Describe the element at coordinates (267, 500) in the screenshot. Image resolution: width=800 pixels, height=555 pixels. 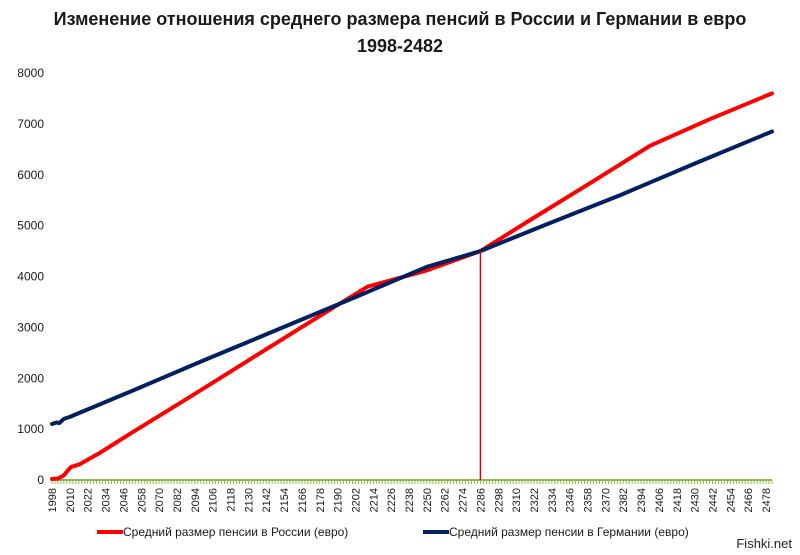
I see `x-tick-label: 2142` at that location.